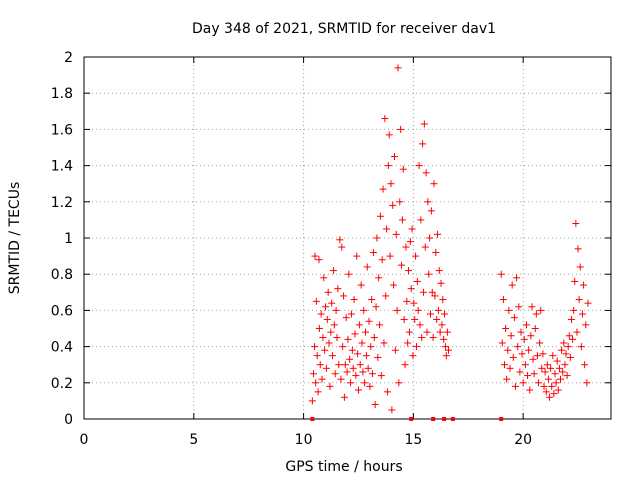 The image size is (640, 480). Describe the element at coordinates (413, 440) in the screenshot. I see `x-tick-label: 15` at that location.